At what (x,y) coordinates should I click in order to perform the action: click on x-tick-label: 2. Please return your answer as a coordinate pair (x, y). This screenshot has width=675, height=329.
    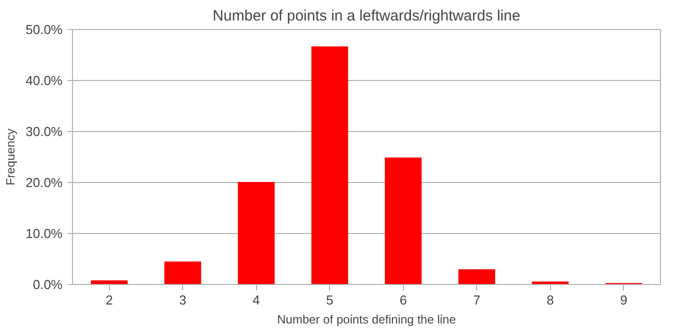
    Looking at the image, I should click on (109, 300).